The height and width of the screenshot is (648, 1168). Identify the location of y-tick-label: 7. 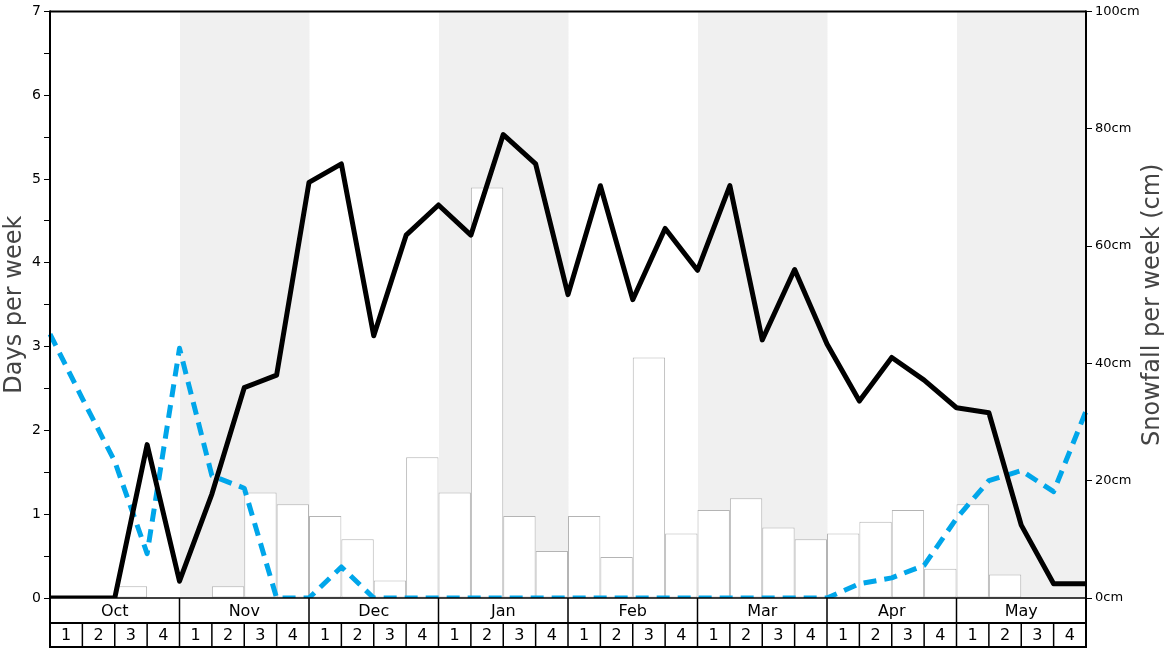
(36, 10).